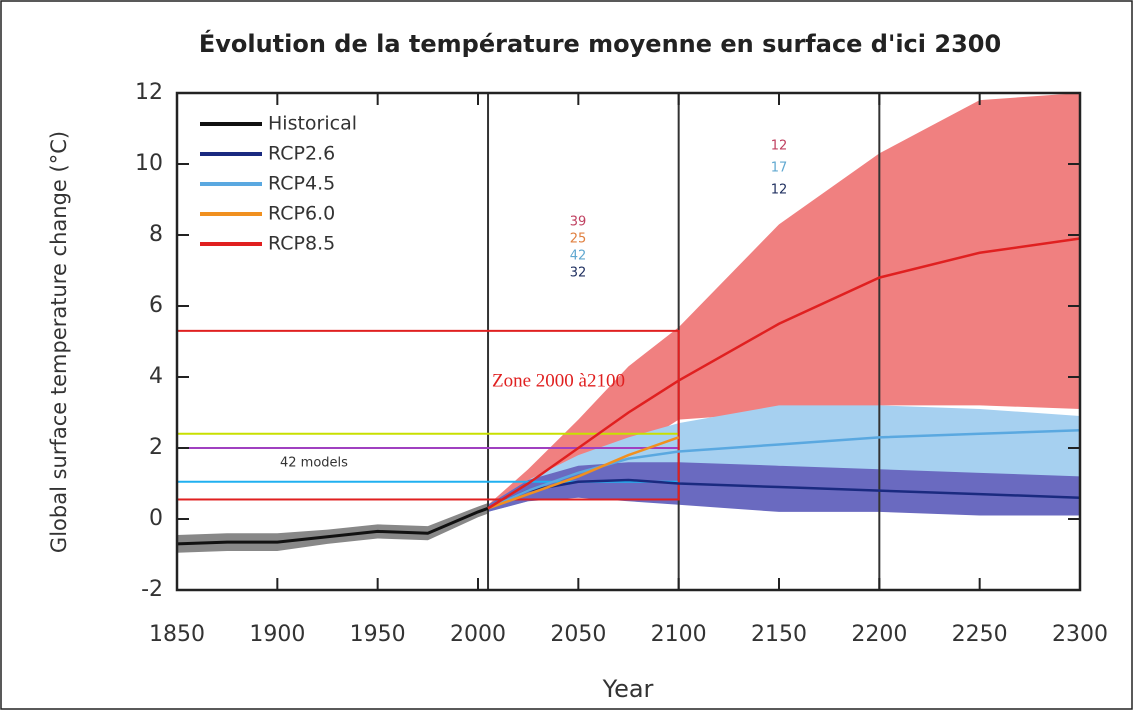  I want to click on x-tick-label: 2100, so click(679, 634).